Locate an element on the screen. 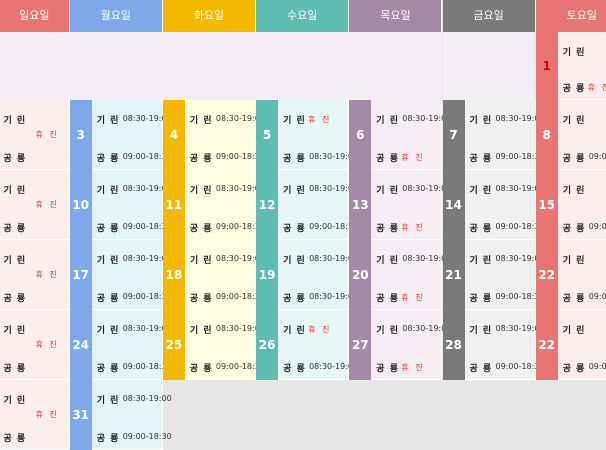  day-cell is located at coordinates (35, 345).